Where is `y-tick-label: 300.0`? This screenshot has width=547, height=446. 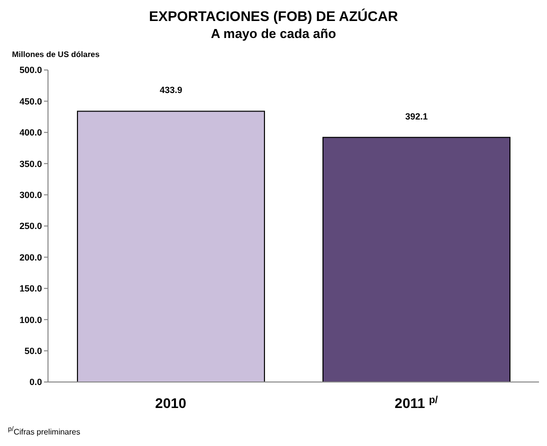
y-tick-label: 300.0 is located at coordinates (30, 195).